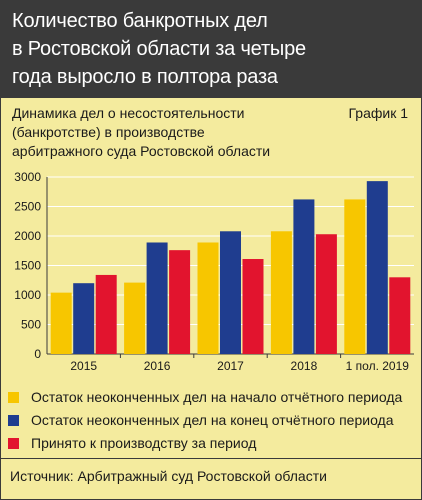  I want to click on y-tick-label: 2000, so click(27, 236).